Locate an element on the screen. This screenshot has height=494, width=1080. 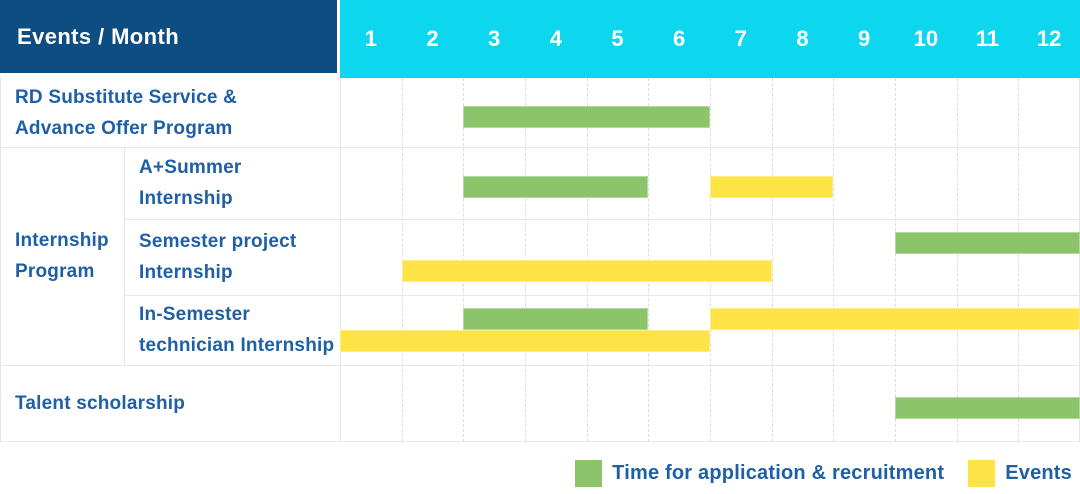
row-label-line: RD Substitute Service & is located at coordinates (126, 97).